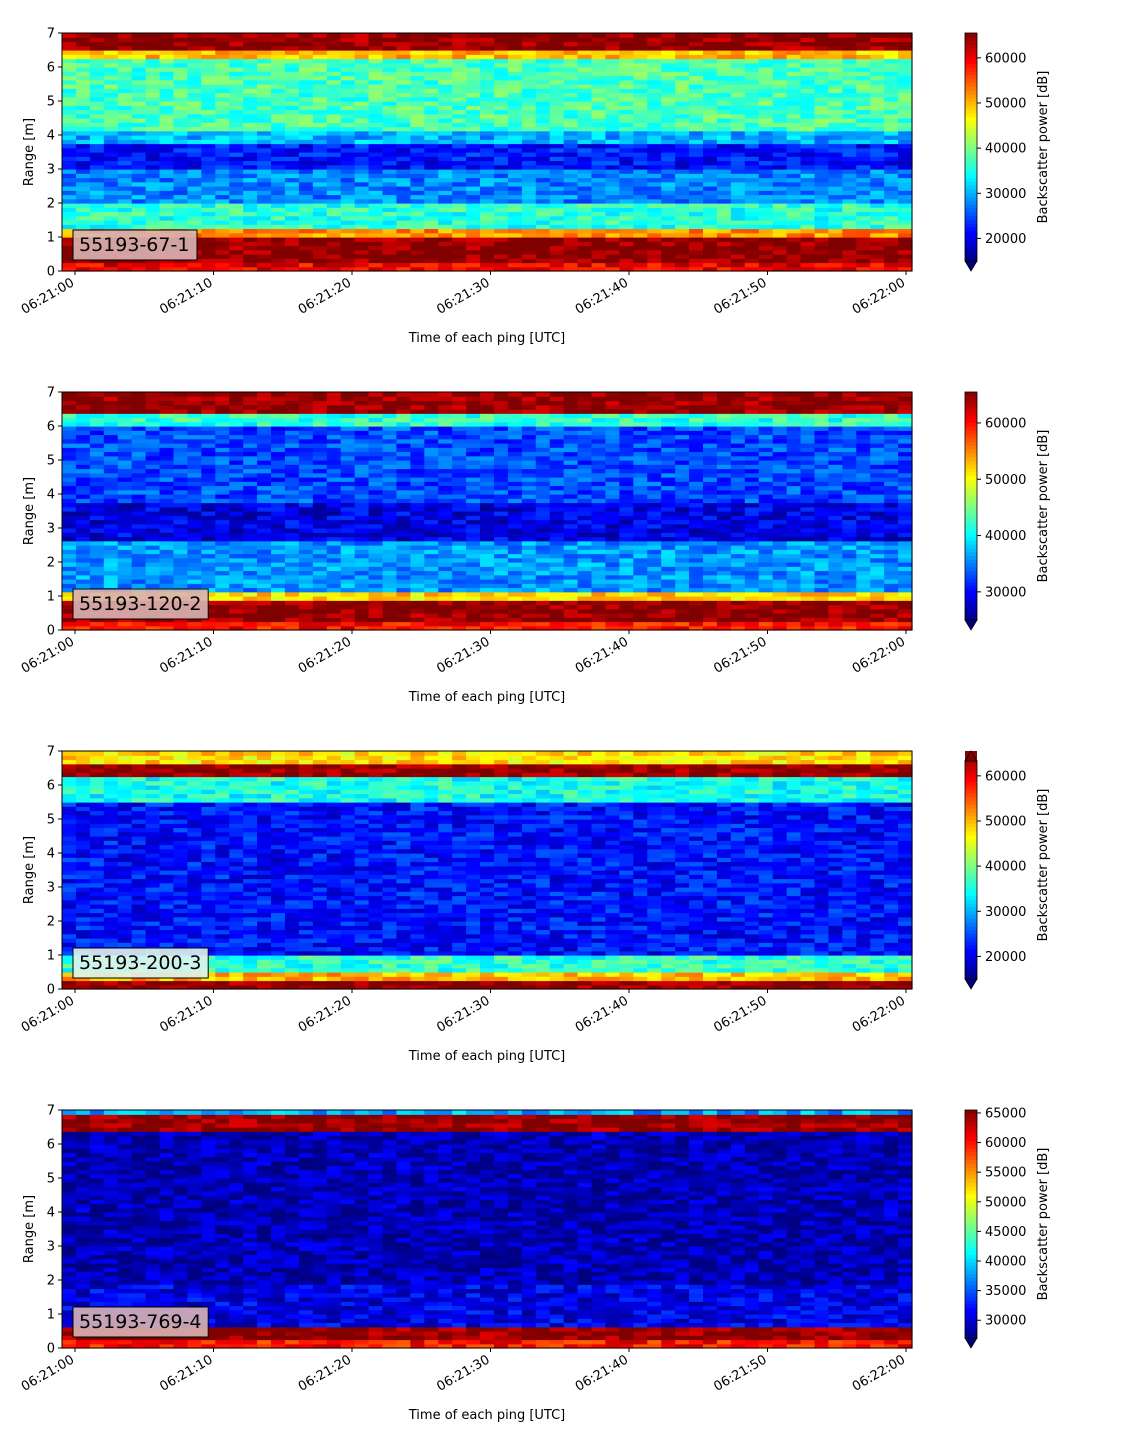 The width and height of the screenshot is (1140, 1436). What do you see at coordinates (51, 68) in the screenshot?
I see `y-tick-label: 6` at bounding box center [51, 68].